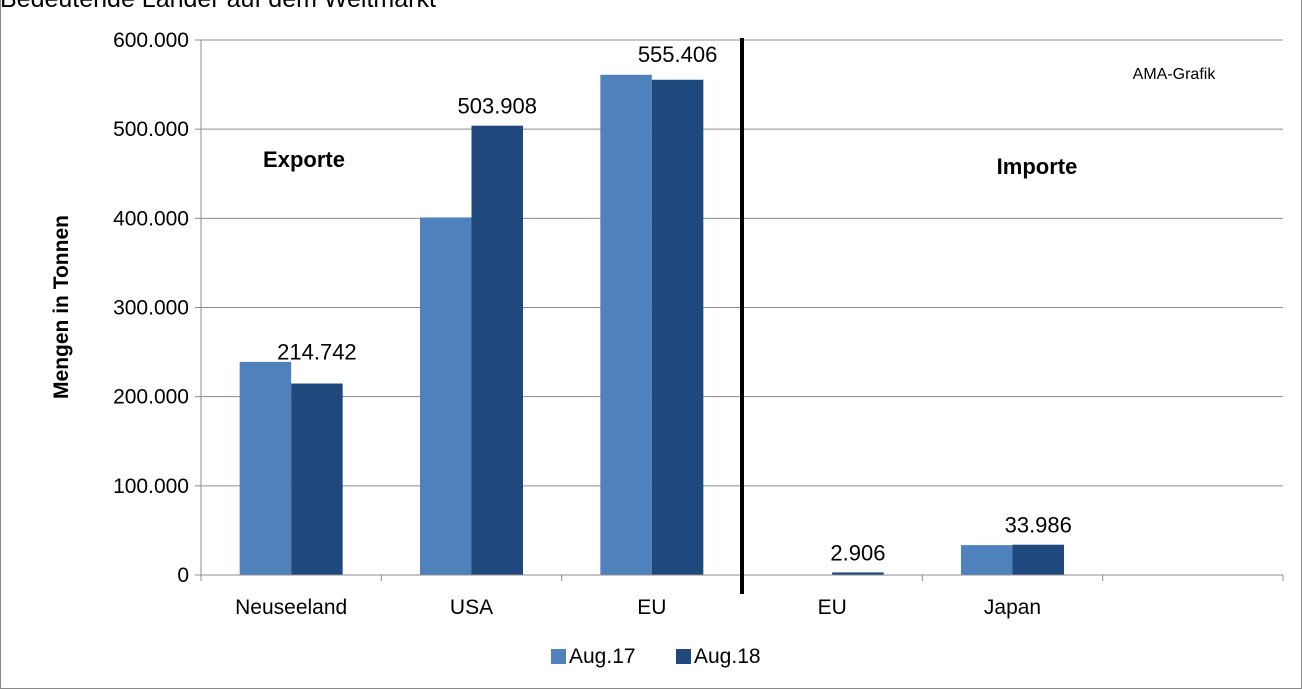 The width and height of the screenshot is (1302, 689). Describe the element at coordinates (317, 352) in the screenshot. I see `data-label: 214.742` at that location.